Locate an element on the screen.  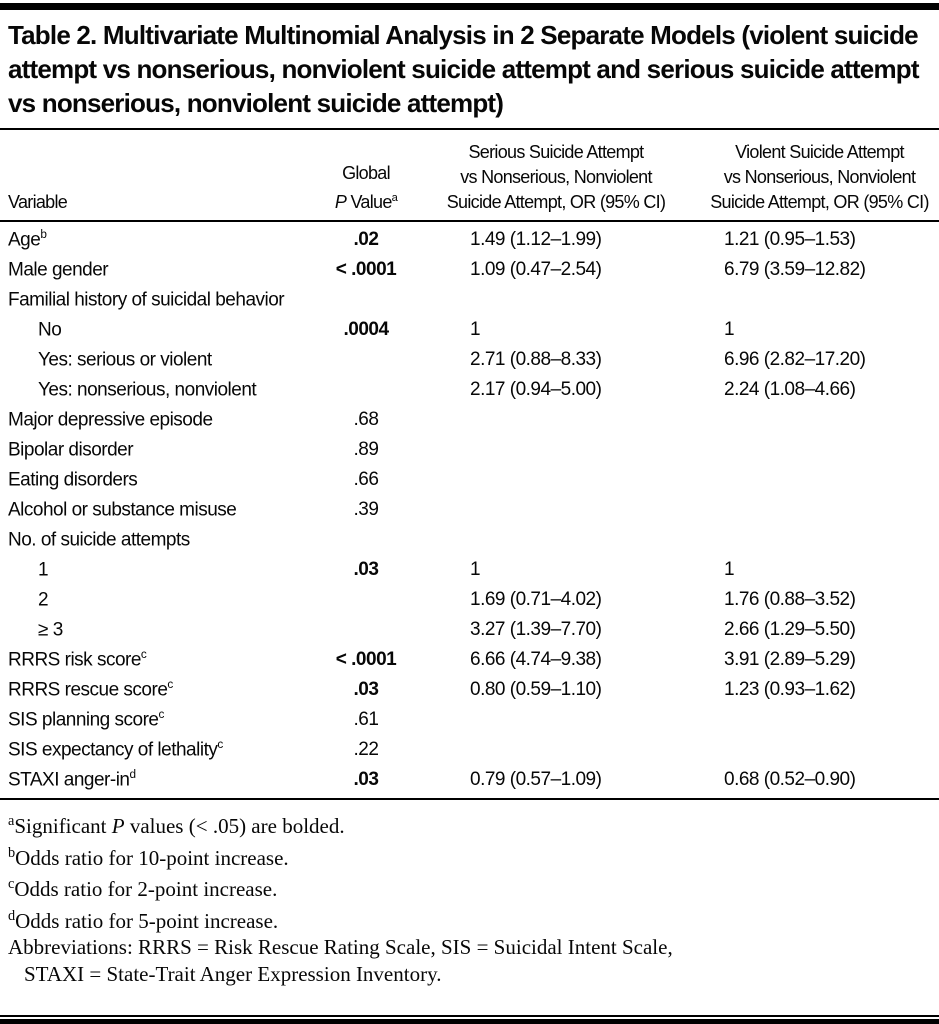
violent-or-cell: 6.96 (2.82–17.20) is located at coordinates (795, 359).